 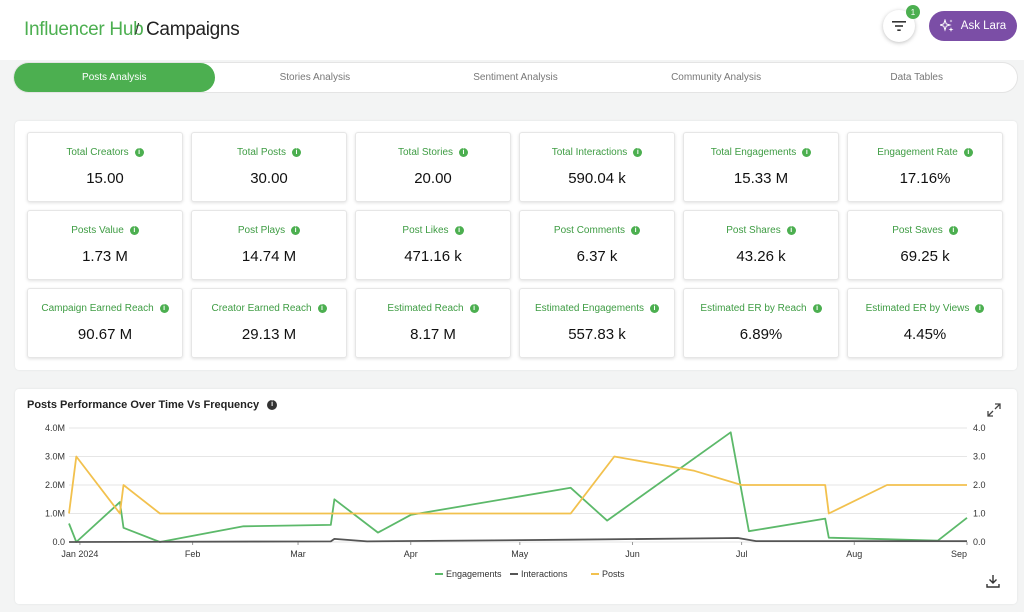 What do you see at coordinates (916, 77) in the screenshot?
I see `tab-data-tables: Data Tables` at bounding box center [916, 77].